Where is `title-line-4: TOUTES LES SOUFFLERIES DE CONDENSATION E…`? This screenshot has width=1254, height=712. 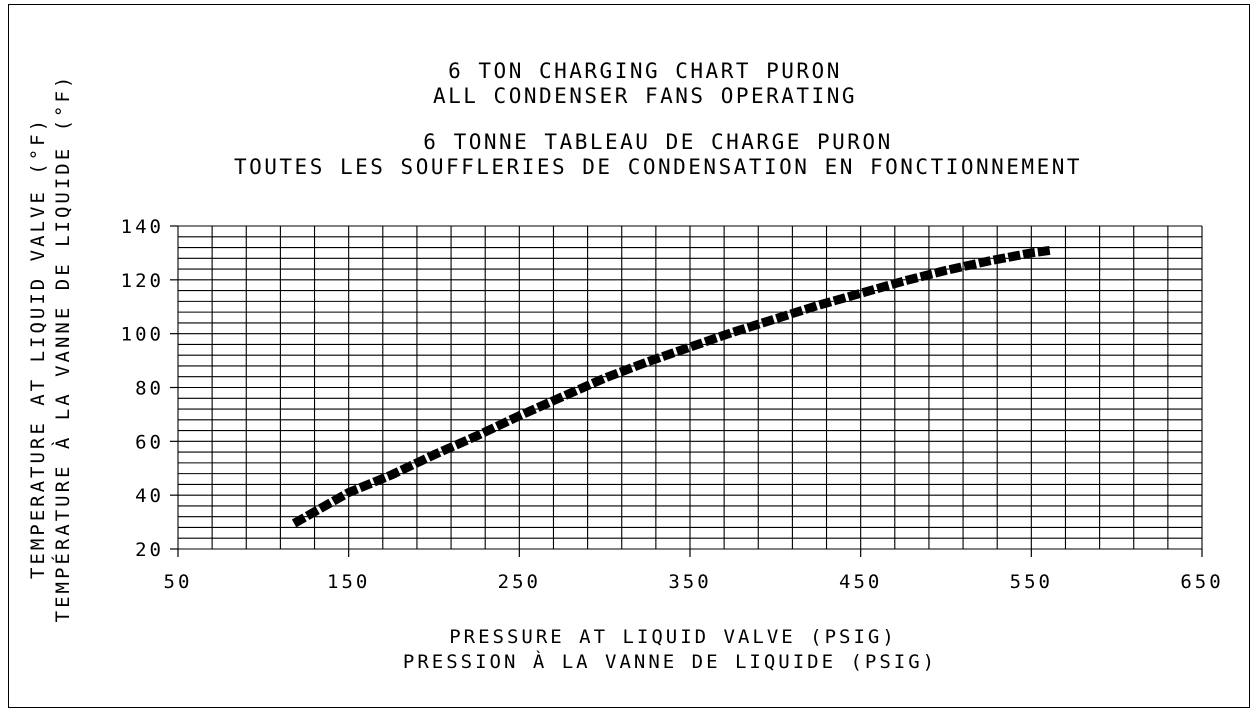 title-line-4: TOUTES LES SOUFFLERIES DE CONDENSATION E… is located at coordinates (658, 167).